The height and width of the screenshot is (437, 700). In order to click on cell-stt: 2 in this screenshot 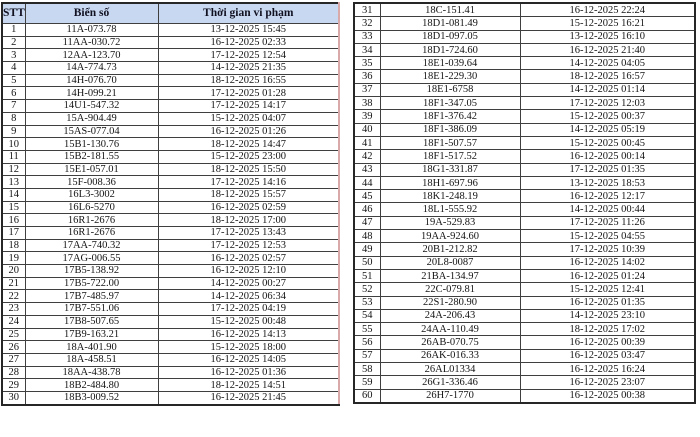, I will do `click(13, 42)`.